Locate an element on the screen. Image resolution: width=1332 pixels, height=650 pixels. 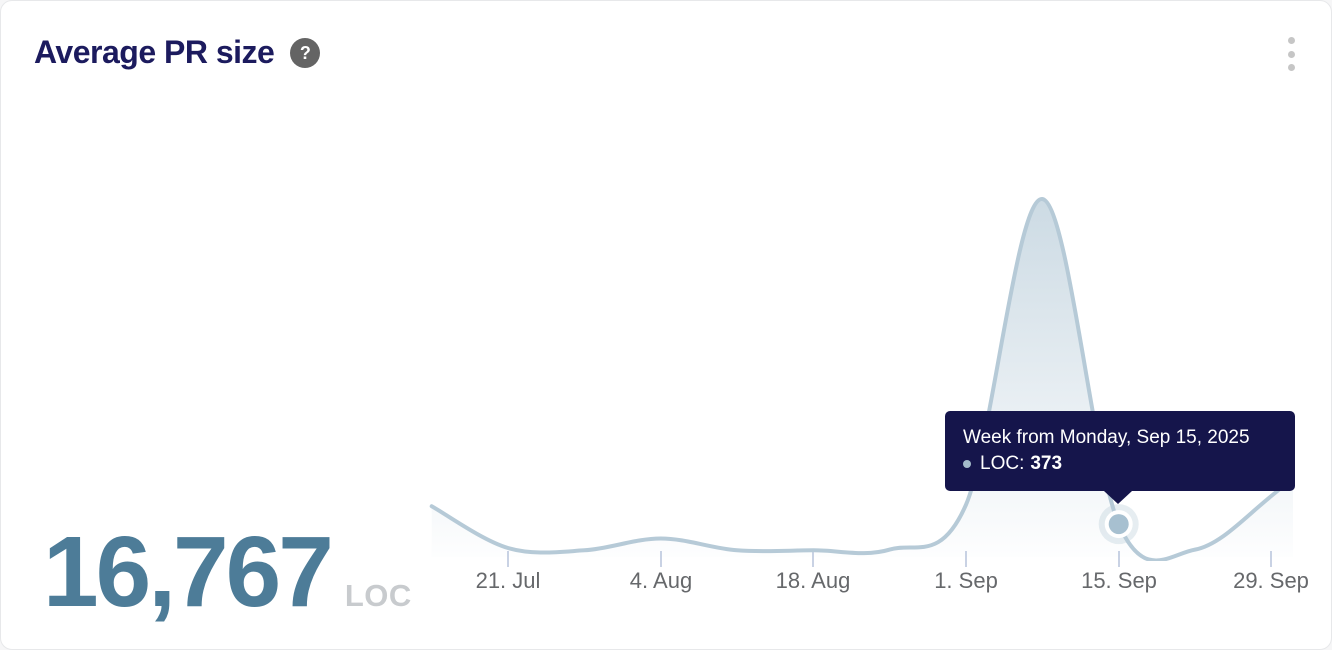
help-icon: ? is located at coordinates (305, 52).